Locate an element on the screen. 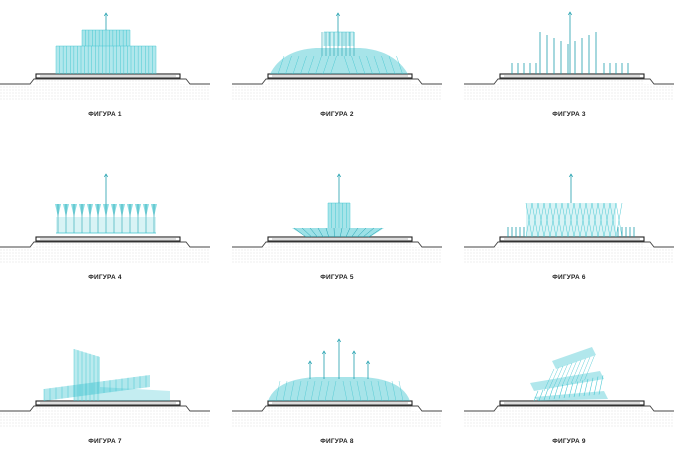  figure-caption: ФИГУРА 3 is located at coordinates (569, 114).